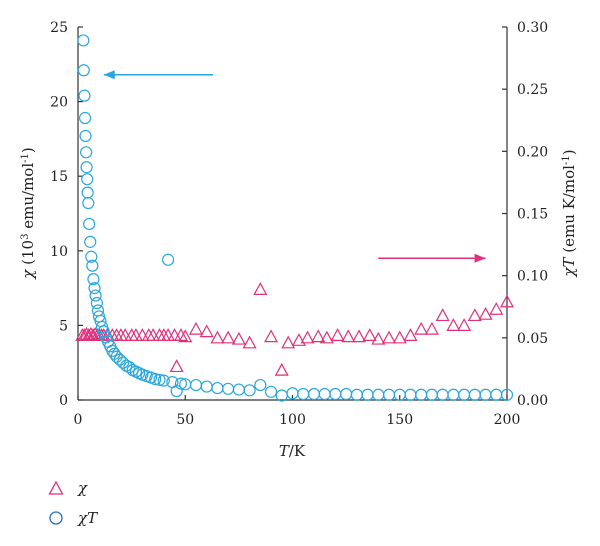 The width and height of the screenshot is (600, 546). I want to click on y-left-tick-label: 0, so click(63, 401).